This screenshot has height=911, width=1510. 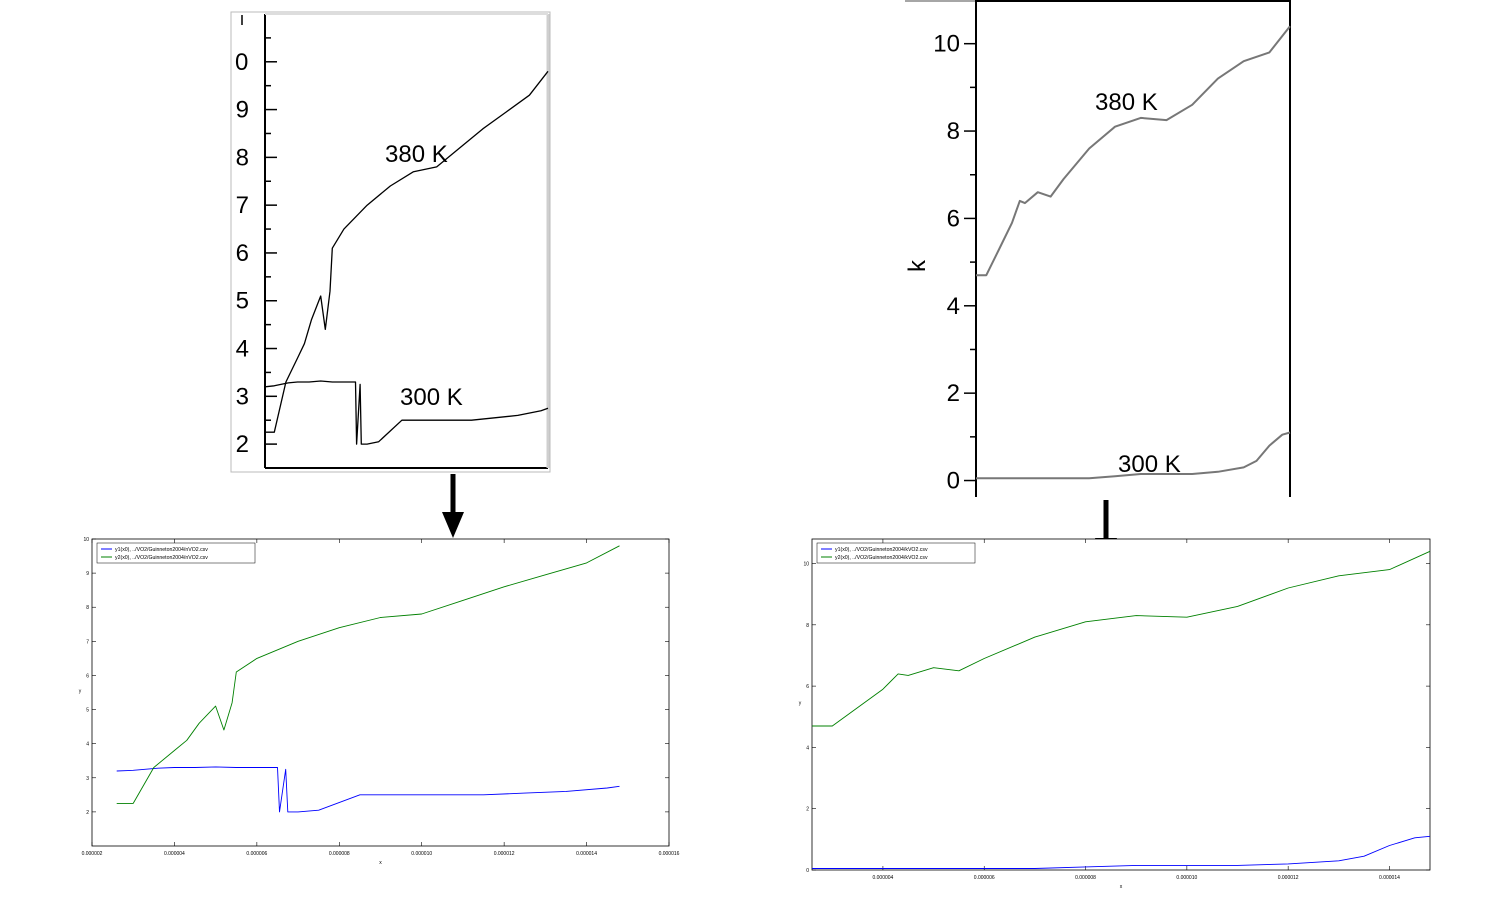 What do you see at coordinates (881, 550) in the screenshot?
I see `legend-entry: y1(x0), ../VO2/Guinneton2004/kVO2.csv` at bounding box center [881, 550].